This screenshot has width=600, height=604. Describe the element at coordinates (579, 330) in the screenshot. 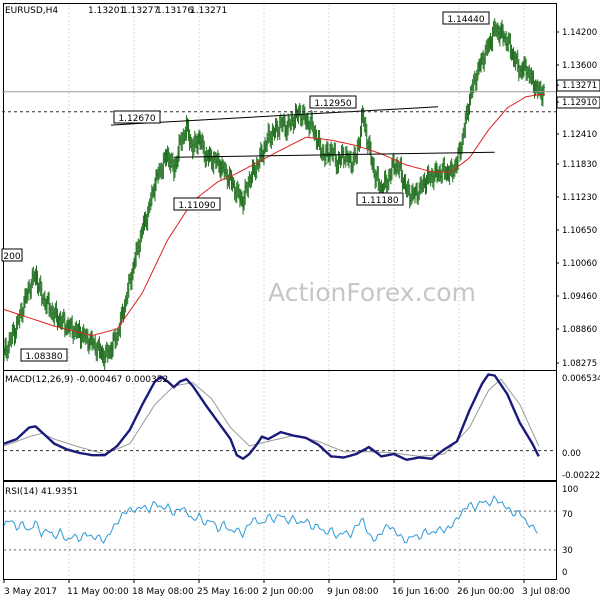

I see `price-tick-label: 1.08860` at that location.